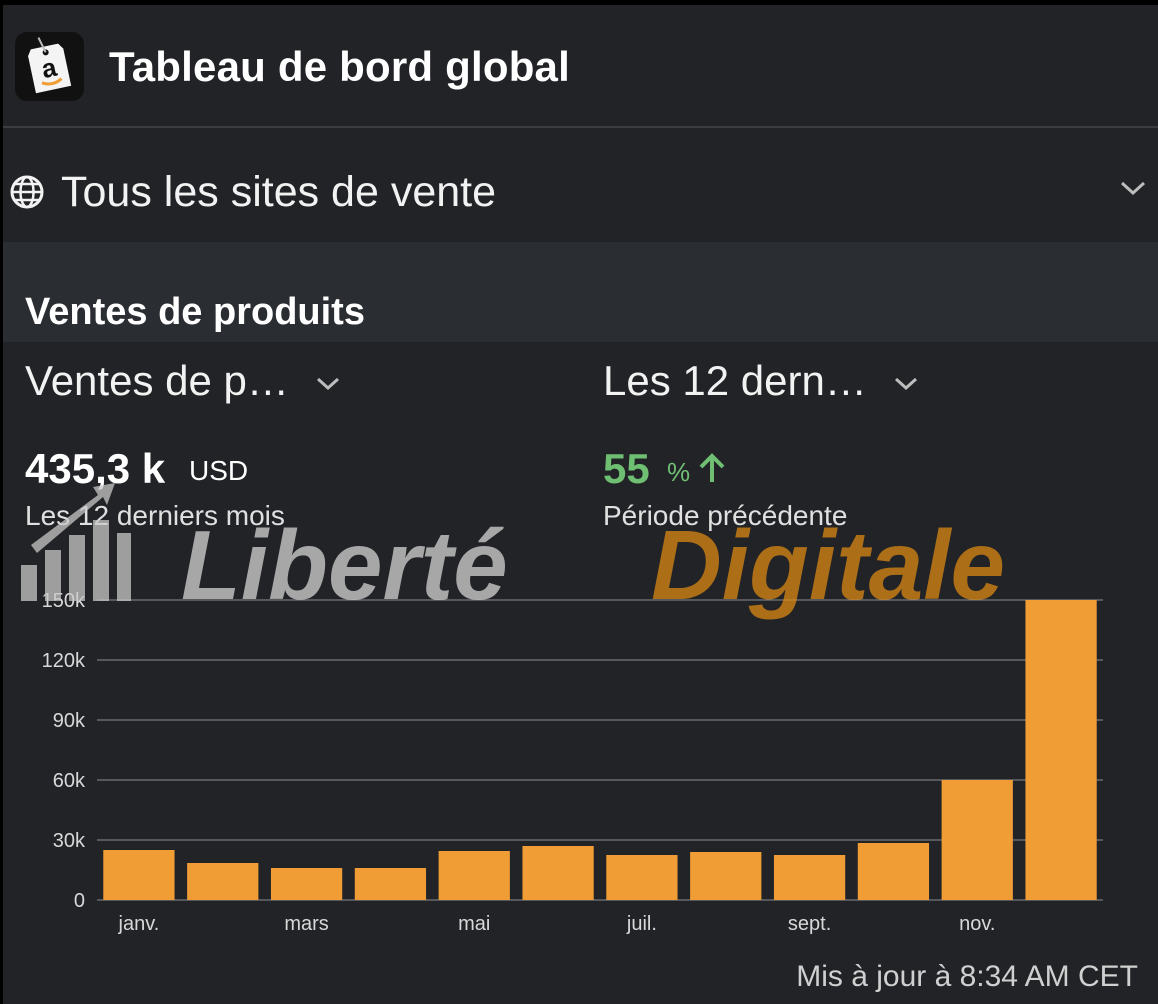 This screenshot has height=1004, width=1158. Describe the element at coordinates (223, 881) in the screenshot. I see `bar-févr.` at that location.